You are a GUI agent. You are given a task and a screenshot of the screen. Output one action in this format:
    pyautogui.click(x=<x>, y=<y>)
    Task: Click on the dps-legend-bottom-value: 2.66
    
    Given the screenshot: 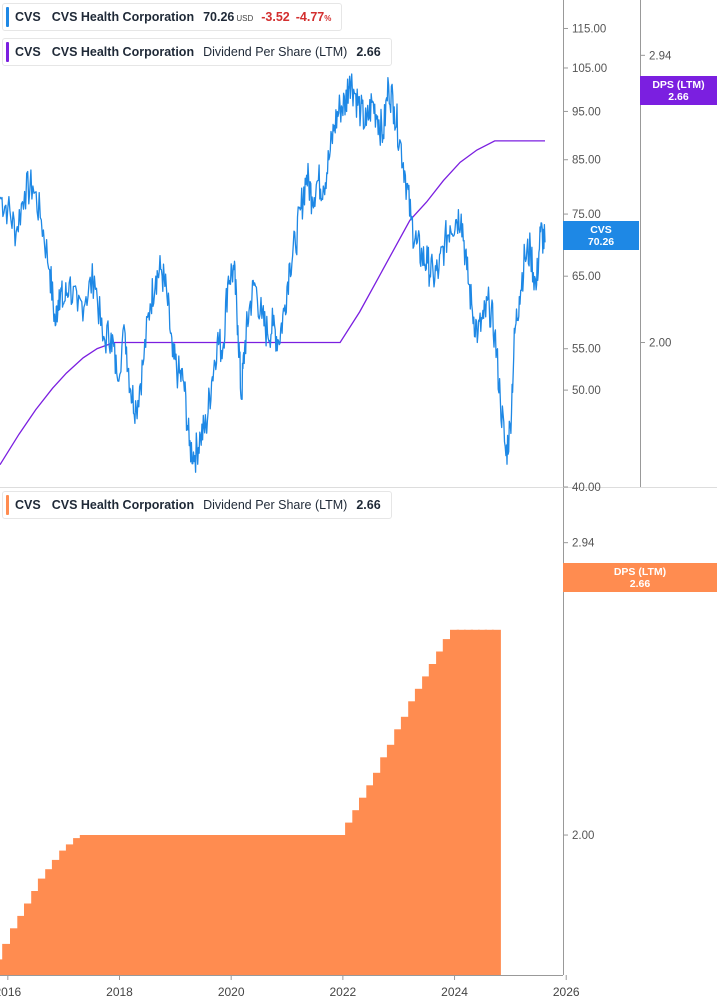 What is the action you would take?
    pyautogui.click(x=368, y=505)
    